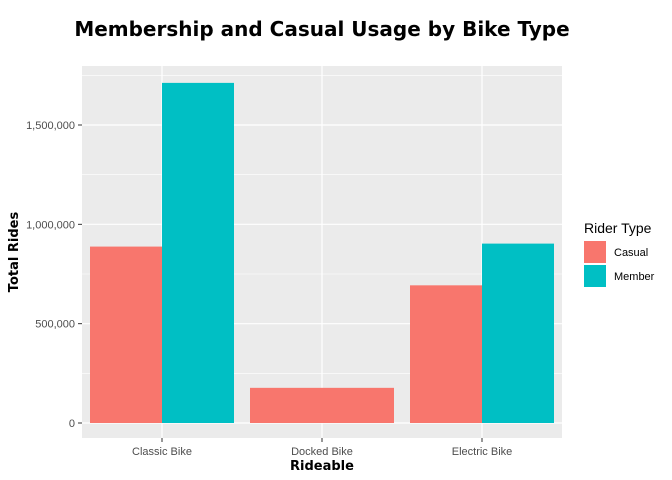 This screenshot has width=672, height=480. I want to click on bar-casual-electric-bike, so click(446, 354).